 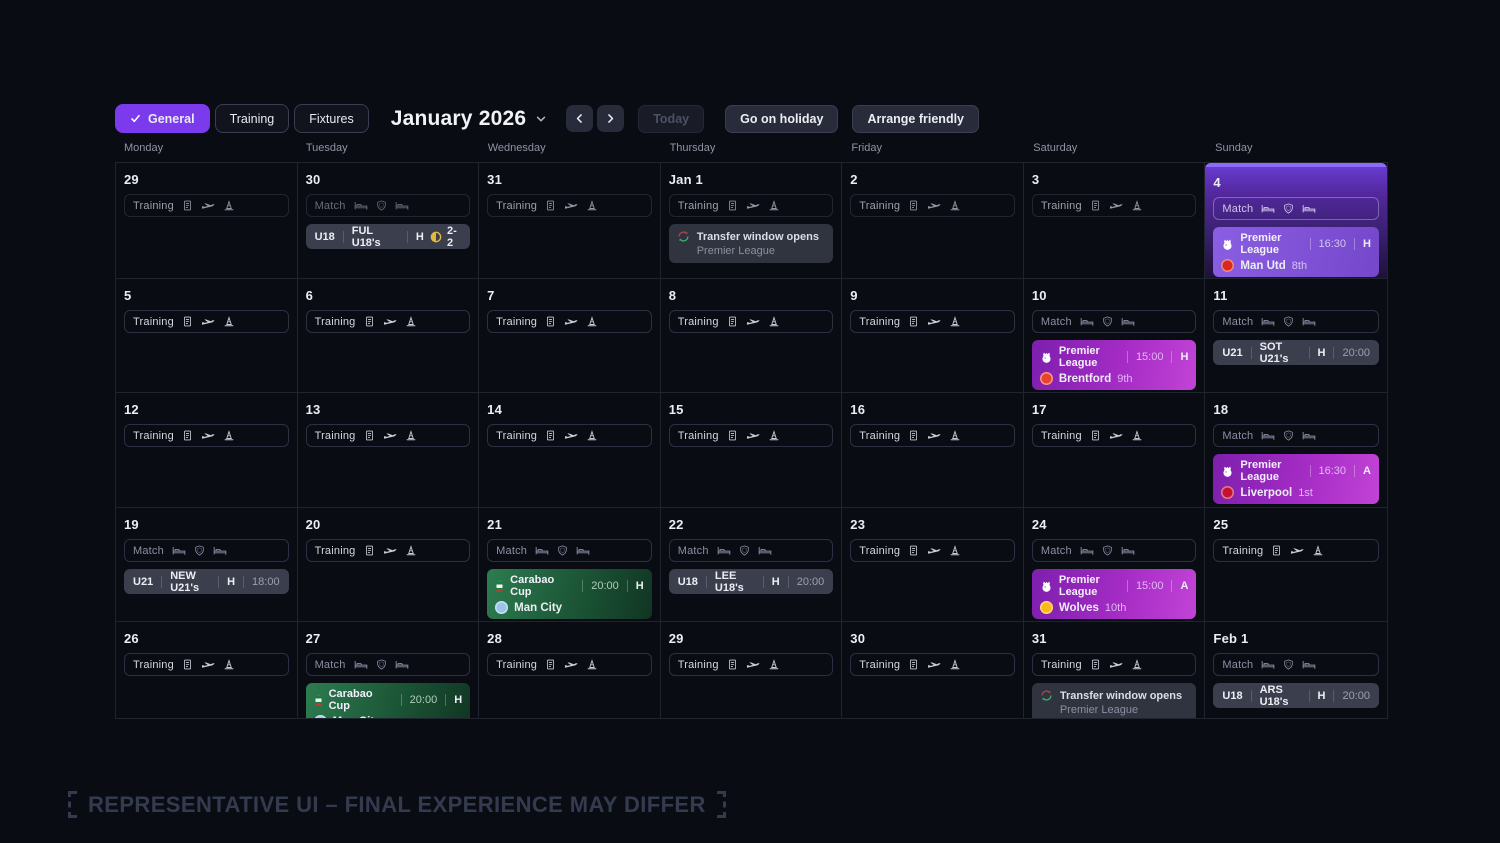 I want to click on day-cell-feb-1: Feb 1 Match U18 ARS U18's H 20:00, so click(x=1296, y=670).